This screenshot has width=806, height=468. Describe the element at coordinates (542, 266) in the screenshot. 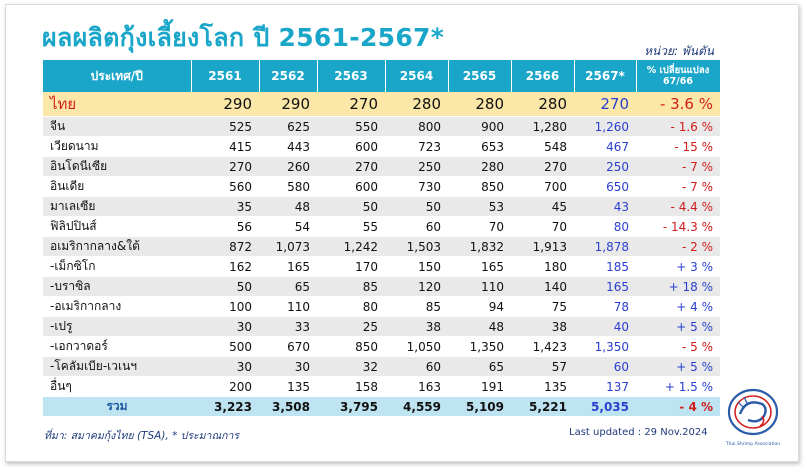

I see `cell-value: 180` at that location.